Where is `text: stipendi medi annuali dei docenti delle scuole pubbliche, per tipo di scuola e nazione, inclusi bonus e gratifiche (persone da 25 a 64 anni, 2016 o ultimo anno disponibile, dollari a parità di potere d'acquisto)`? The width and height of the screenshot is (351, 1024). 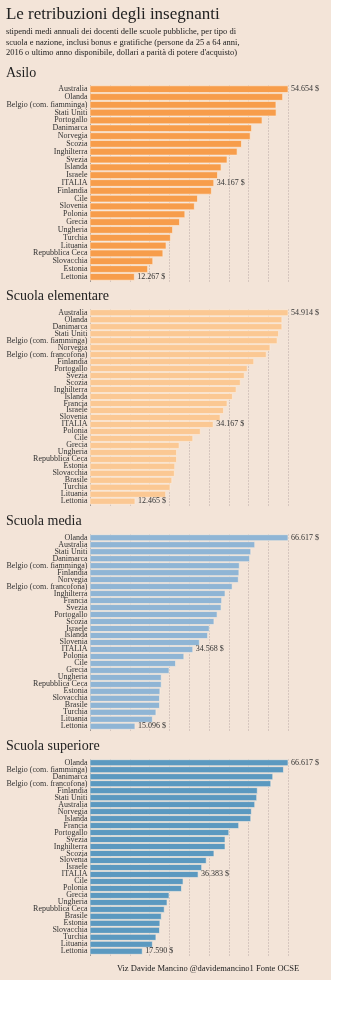
text: stipendi medi annuali dei docenti delle scuole pubbliche, per tipo di scuola e nazione, inclusi bonus e gratifiche (persone da 25 a 64 anni, 2016 o ultimo anno disponibile, dollari a parità di potere d'acquisto) is located at coordinates (122, 42).